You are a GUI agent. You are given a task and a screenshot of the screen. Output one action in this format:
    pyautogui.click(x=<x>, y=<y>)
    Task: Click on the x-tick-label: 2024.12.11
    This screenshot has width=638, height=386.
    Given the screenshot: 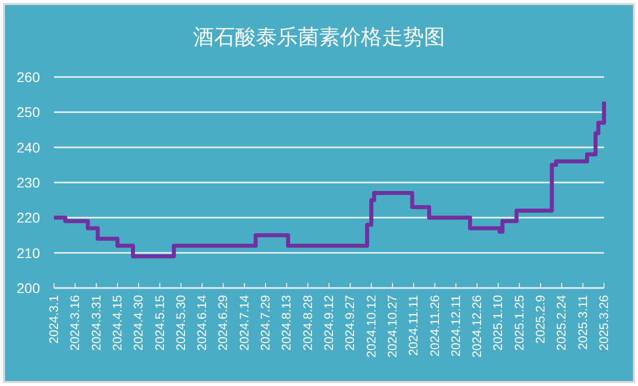 What is the action you would take?
    pyautogui.click(x=455, y=325)
    